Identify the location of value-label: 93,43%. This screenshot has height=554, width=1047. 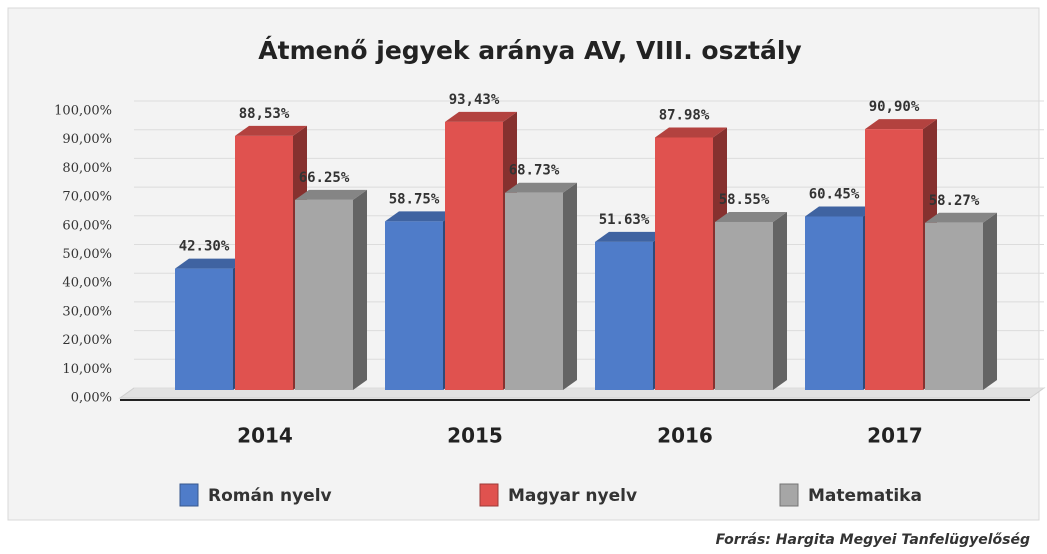
(474, 100).